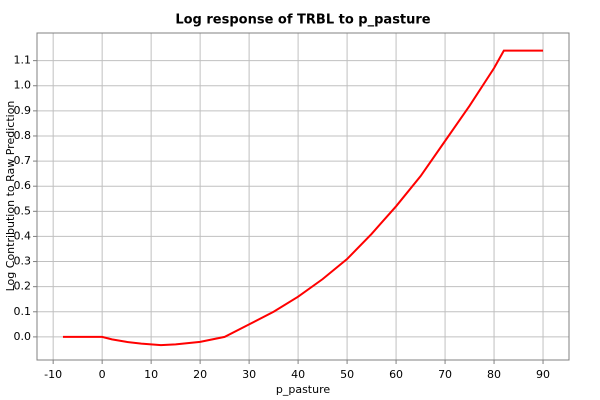 The width and height of the screenshot is (600, 400). What do you see at coordinates (23, 261) in the screenshot?
I see `y-tick-label: 0.3` at bounding box center [23, 261].